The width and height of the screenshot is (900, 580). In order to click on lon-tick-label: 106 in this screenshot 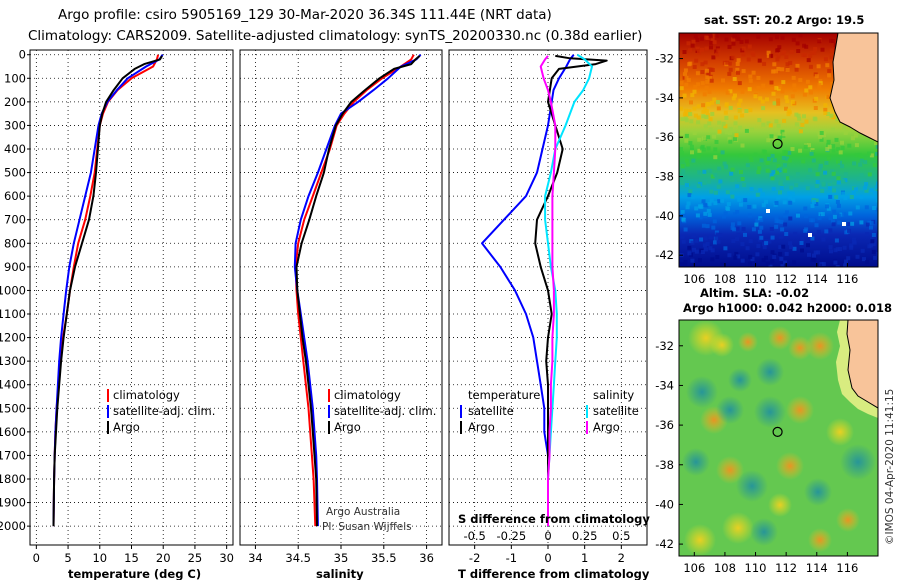, I will do `click(694, 279)`.